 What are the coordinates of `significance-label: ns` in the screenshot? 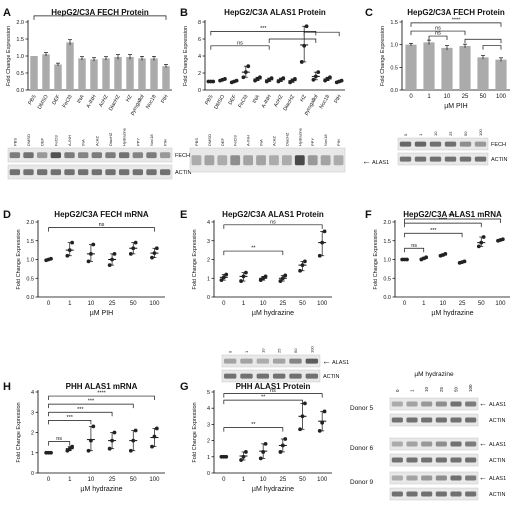 It's located at (438, 29).